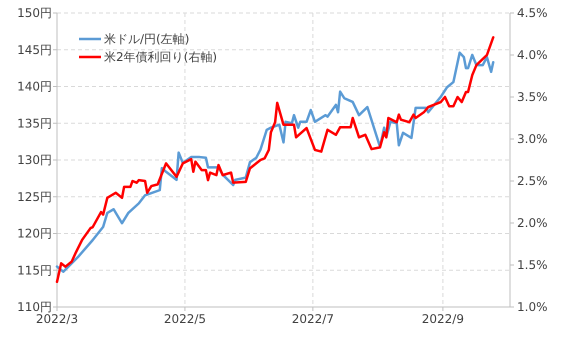 This screenshot has width=569, height=344. I want to click on y-tick-label: 150円, so click(34, 13).